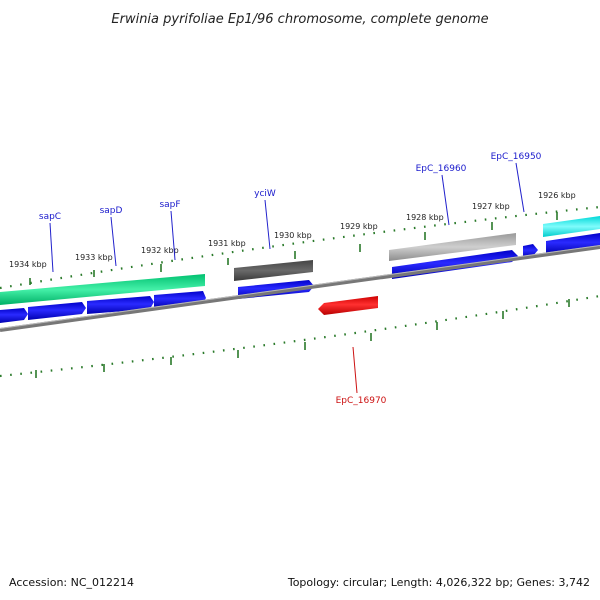  I want to click on tick-label: 1929 kbp, so click(359, 226).